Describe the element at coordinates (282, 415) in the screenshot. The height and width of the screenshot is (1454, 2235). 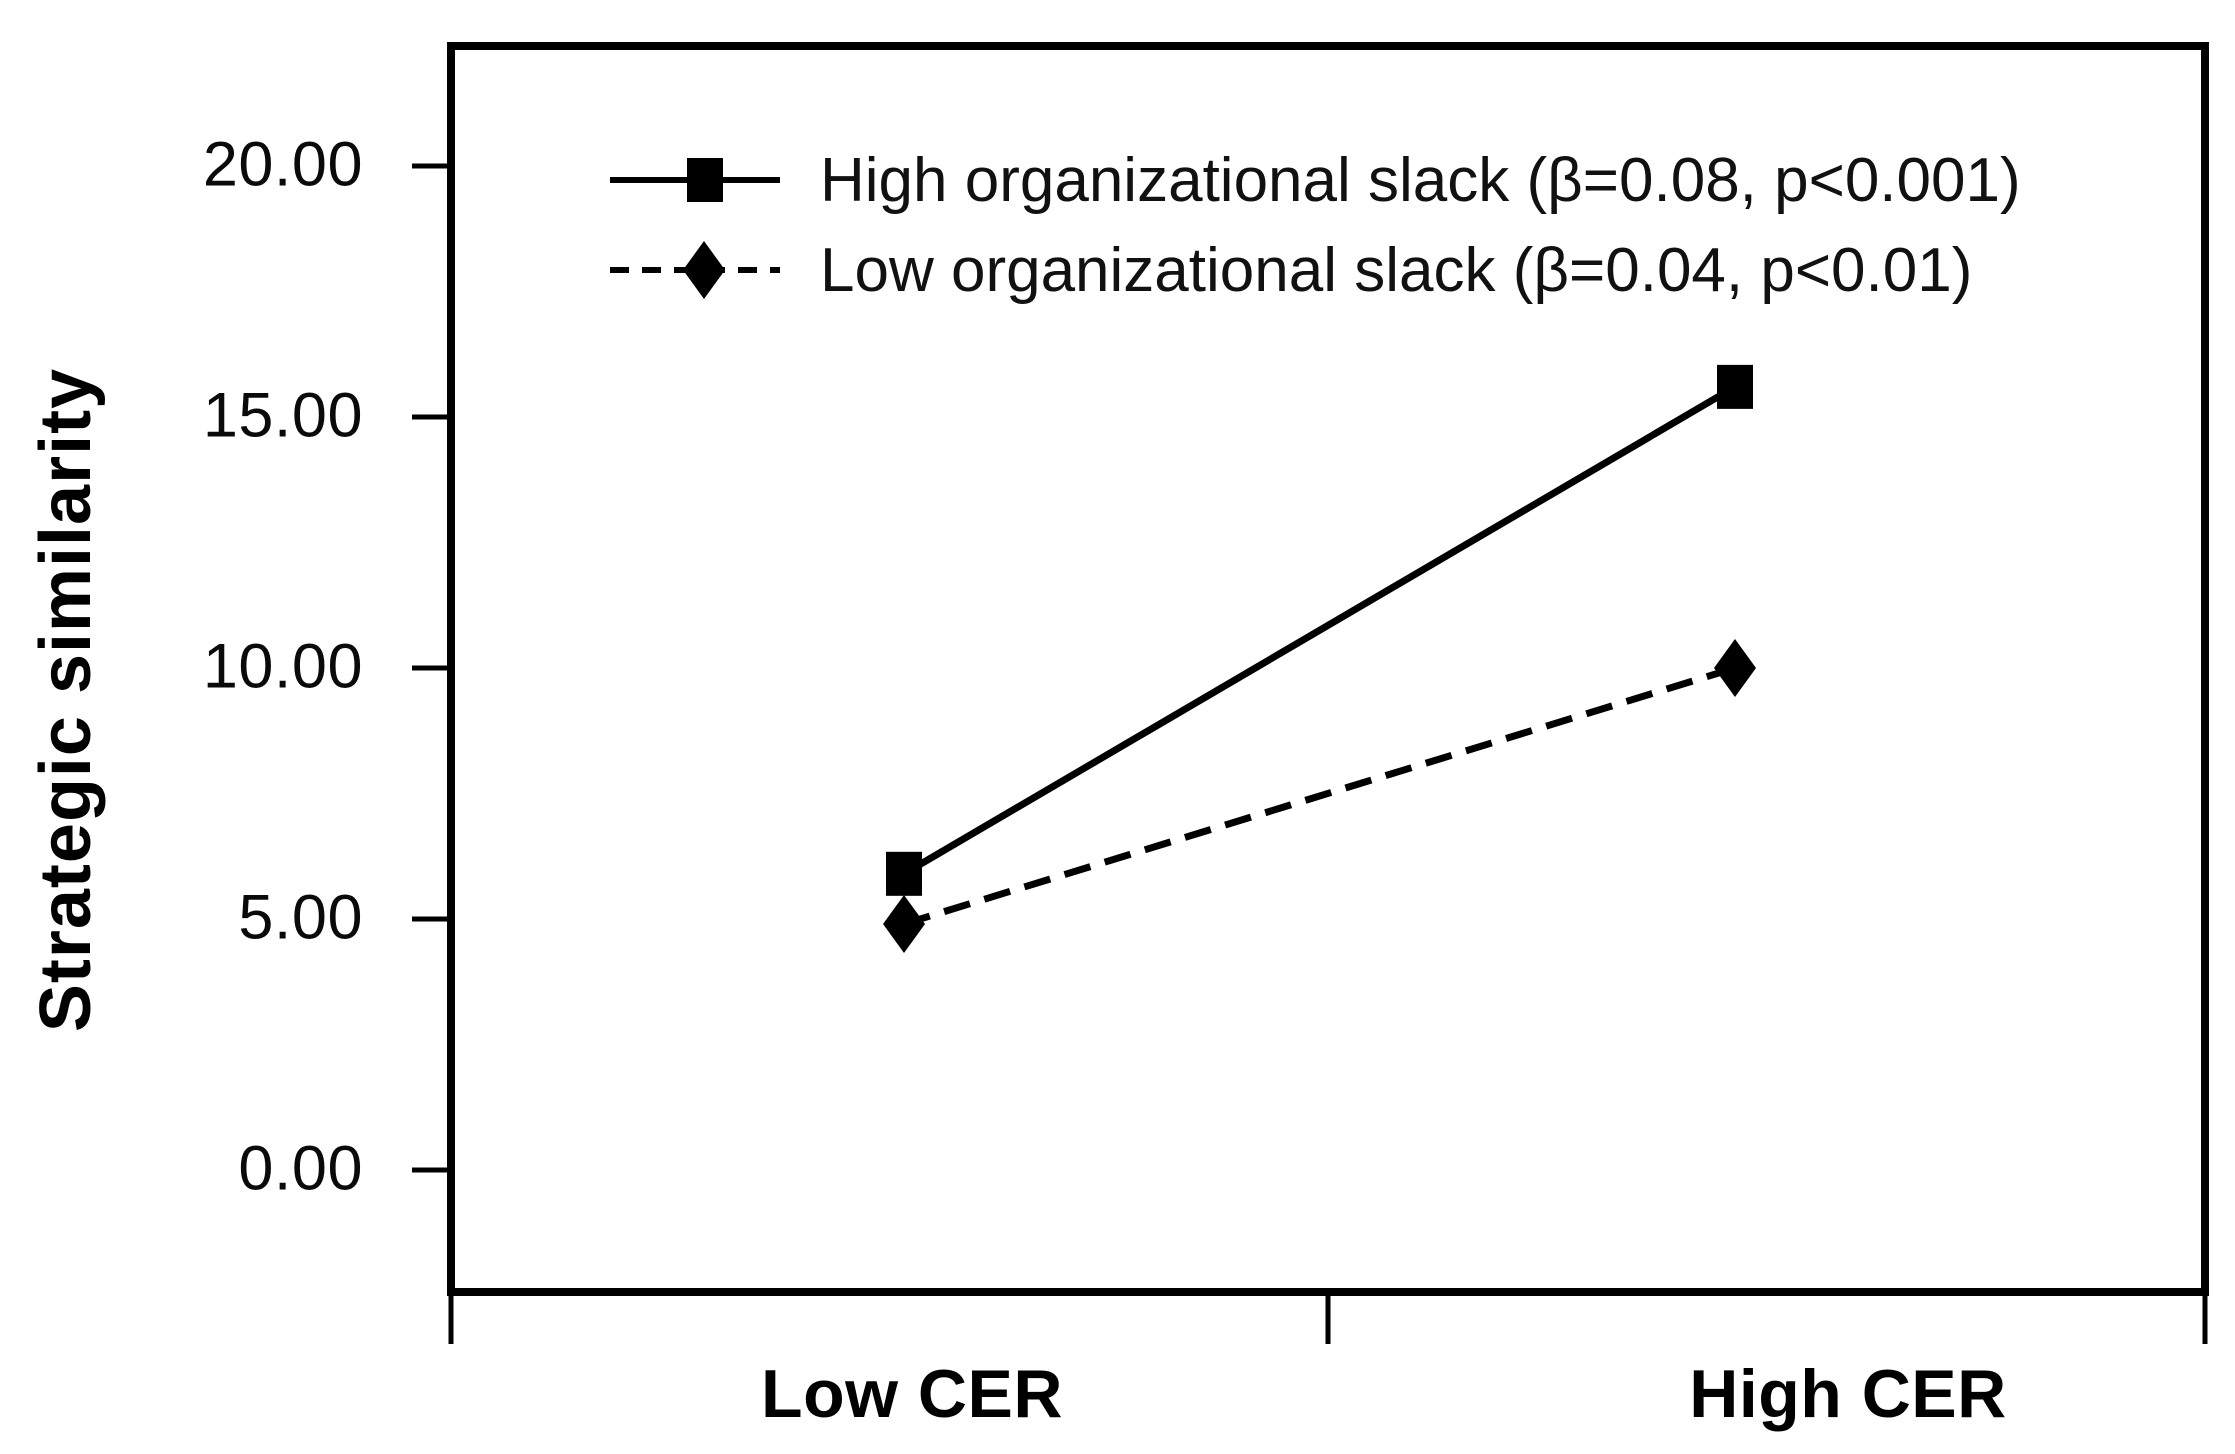
I see `y-tick-label: 15.00` at that location.